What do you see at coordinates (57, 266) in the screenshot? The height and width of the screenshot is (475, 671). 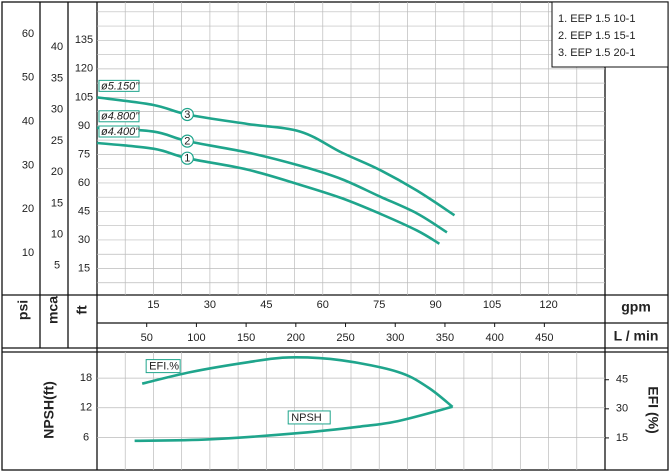 I see `mca-tick-label: 5` at bounding box center [57, 266].